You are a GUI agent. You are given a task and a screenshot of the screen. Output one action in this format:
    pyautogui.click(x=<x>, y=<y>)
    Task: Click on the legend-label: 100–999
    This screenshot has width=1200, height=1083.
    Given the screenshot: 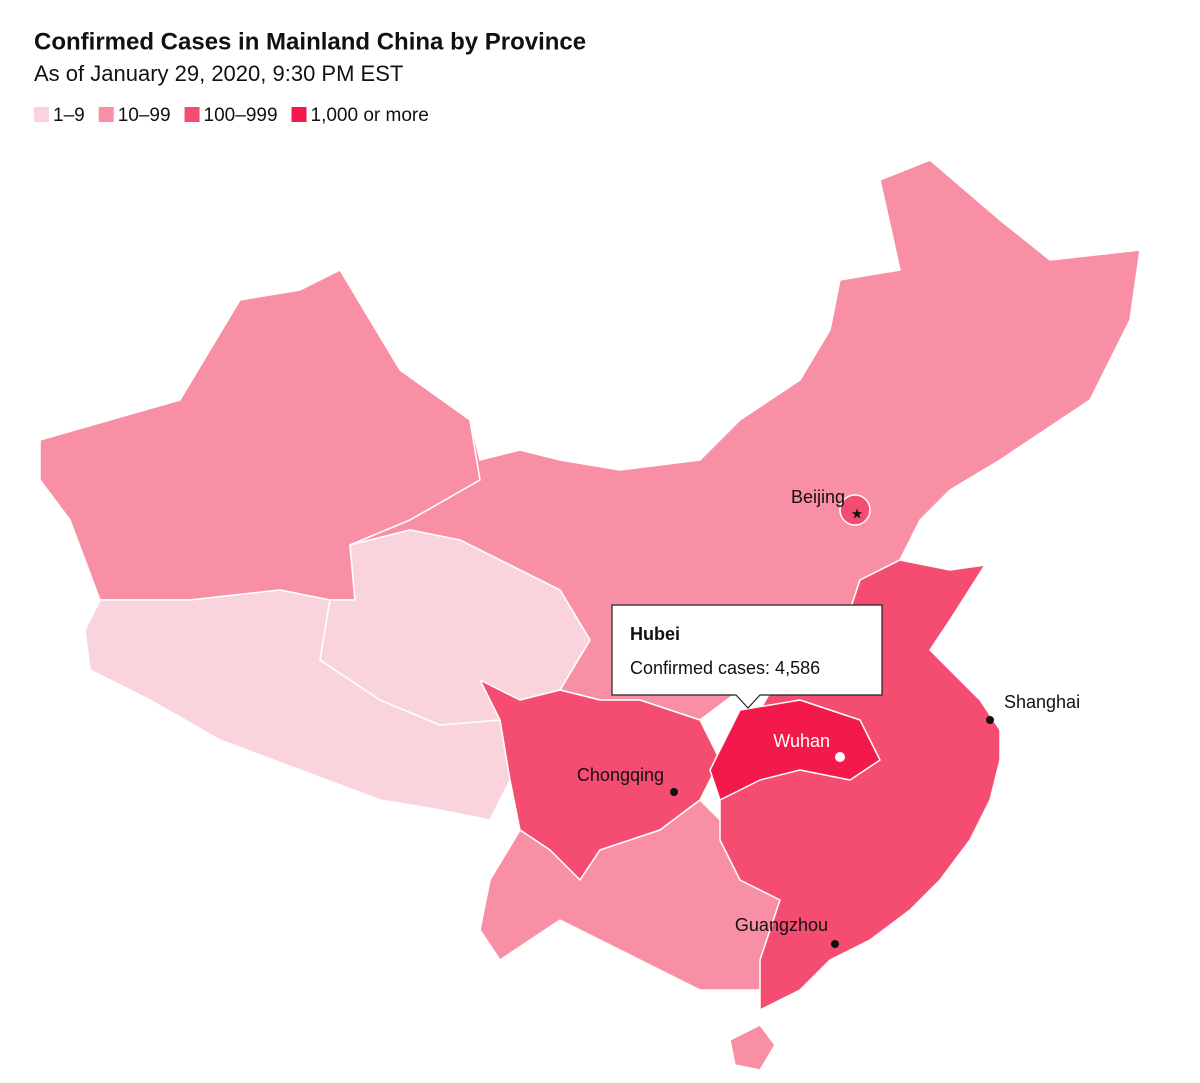 What is the action you would take?
    pyautogui.click(x=241, y=115)
    